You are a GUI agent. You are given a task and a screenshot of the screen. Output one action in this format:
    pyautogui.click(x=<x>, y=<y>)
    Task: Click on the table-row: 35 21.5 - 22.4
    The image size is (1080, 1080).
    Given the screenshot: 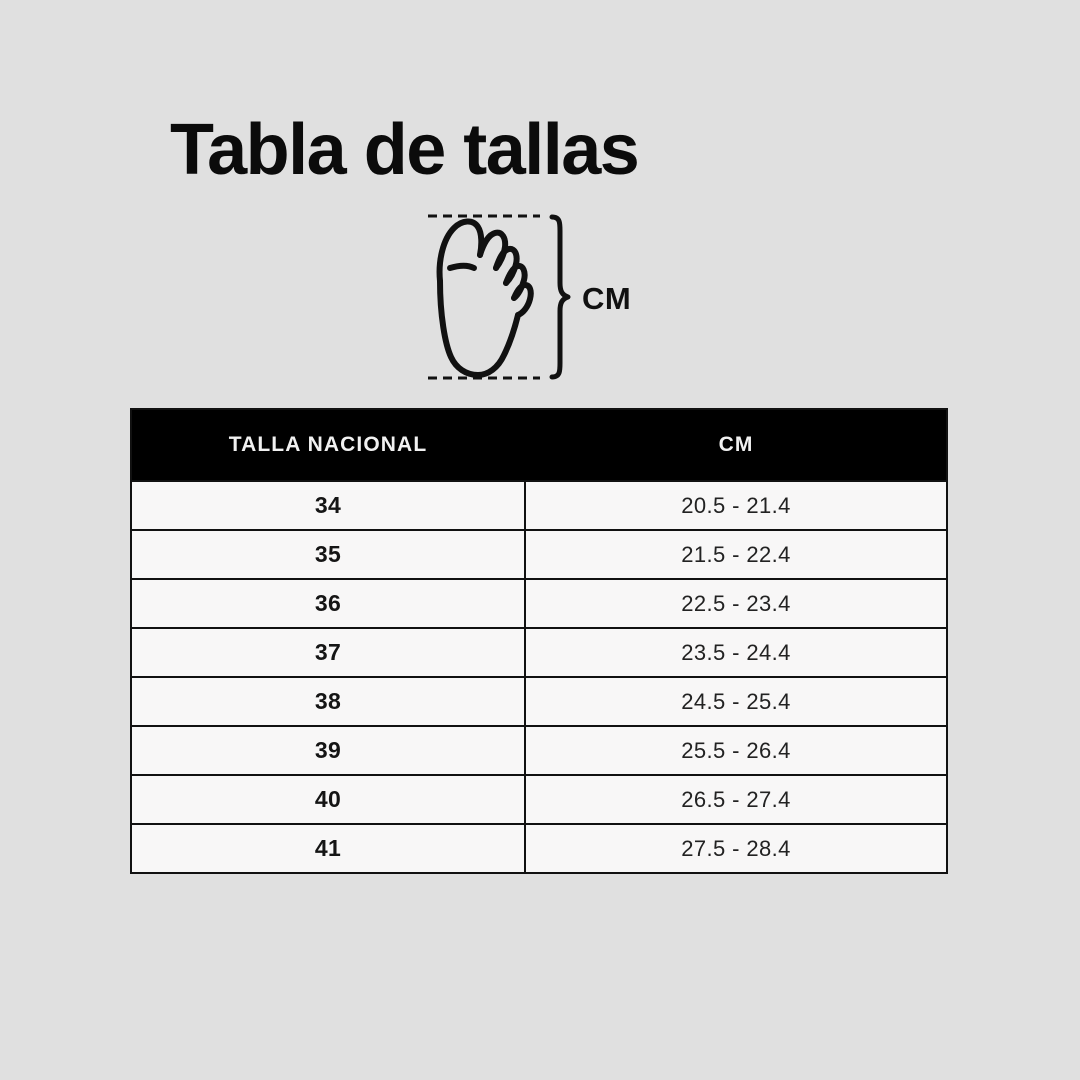 What is the action you would take?
    pyautogui.click(x=539, y=553)
    